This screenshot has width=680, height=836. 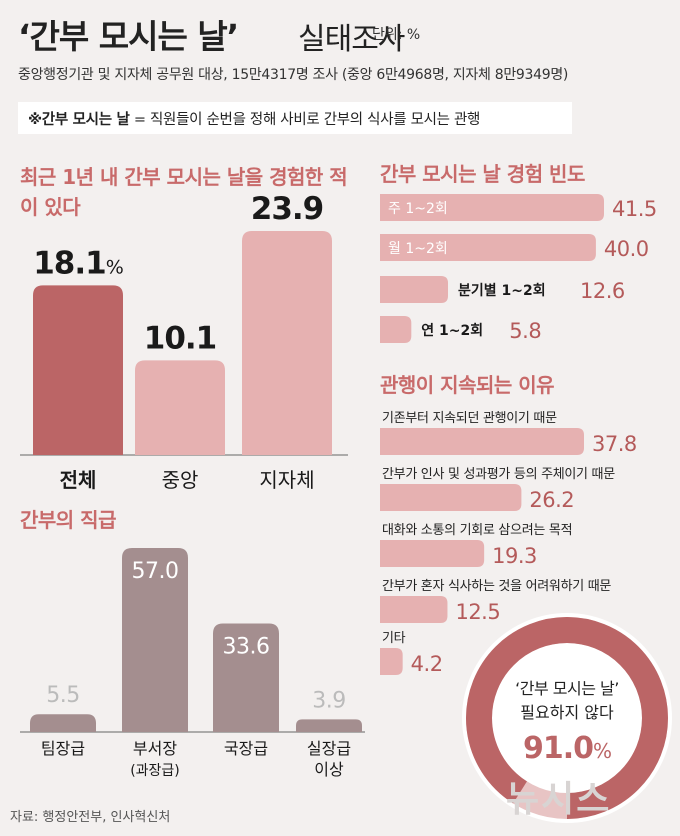 I want to click on experience-value-label: 18.1%, so click(x=78, y=263).